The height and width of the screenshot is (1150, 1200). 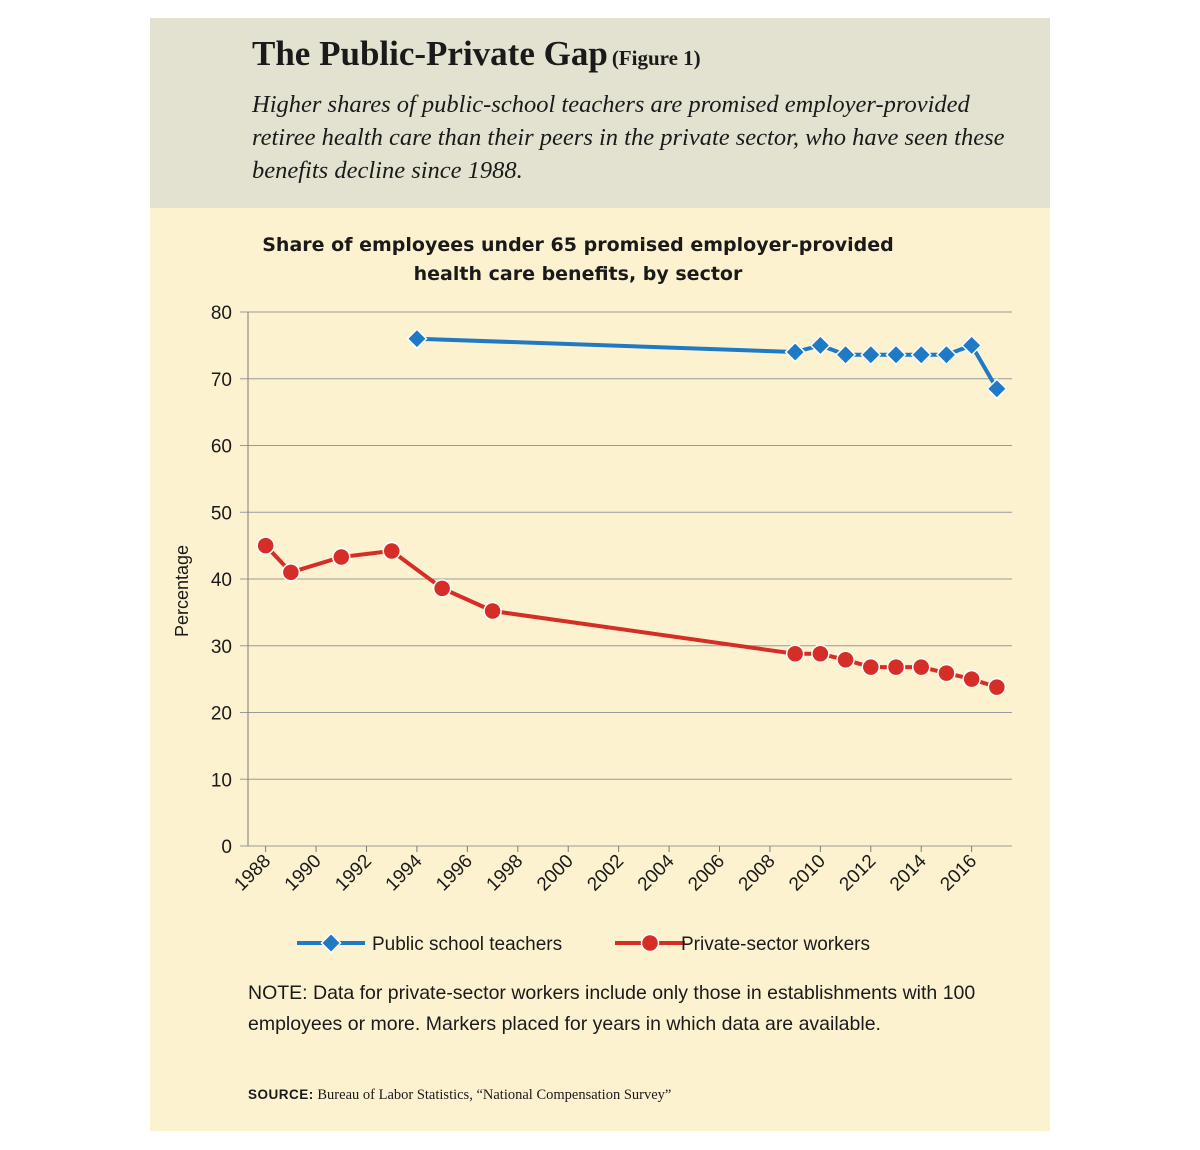 I want to click on chart-title-line-2: health care benefits, by sector, so click(x=578, y=274).